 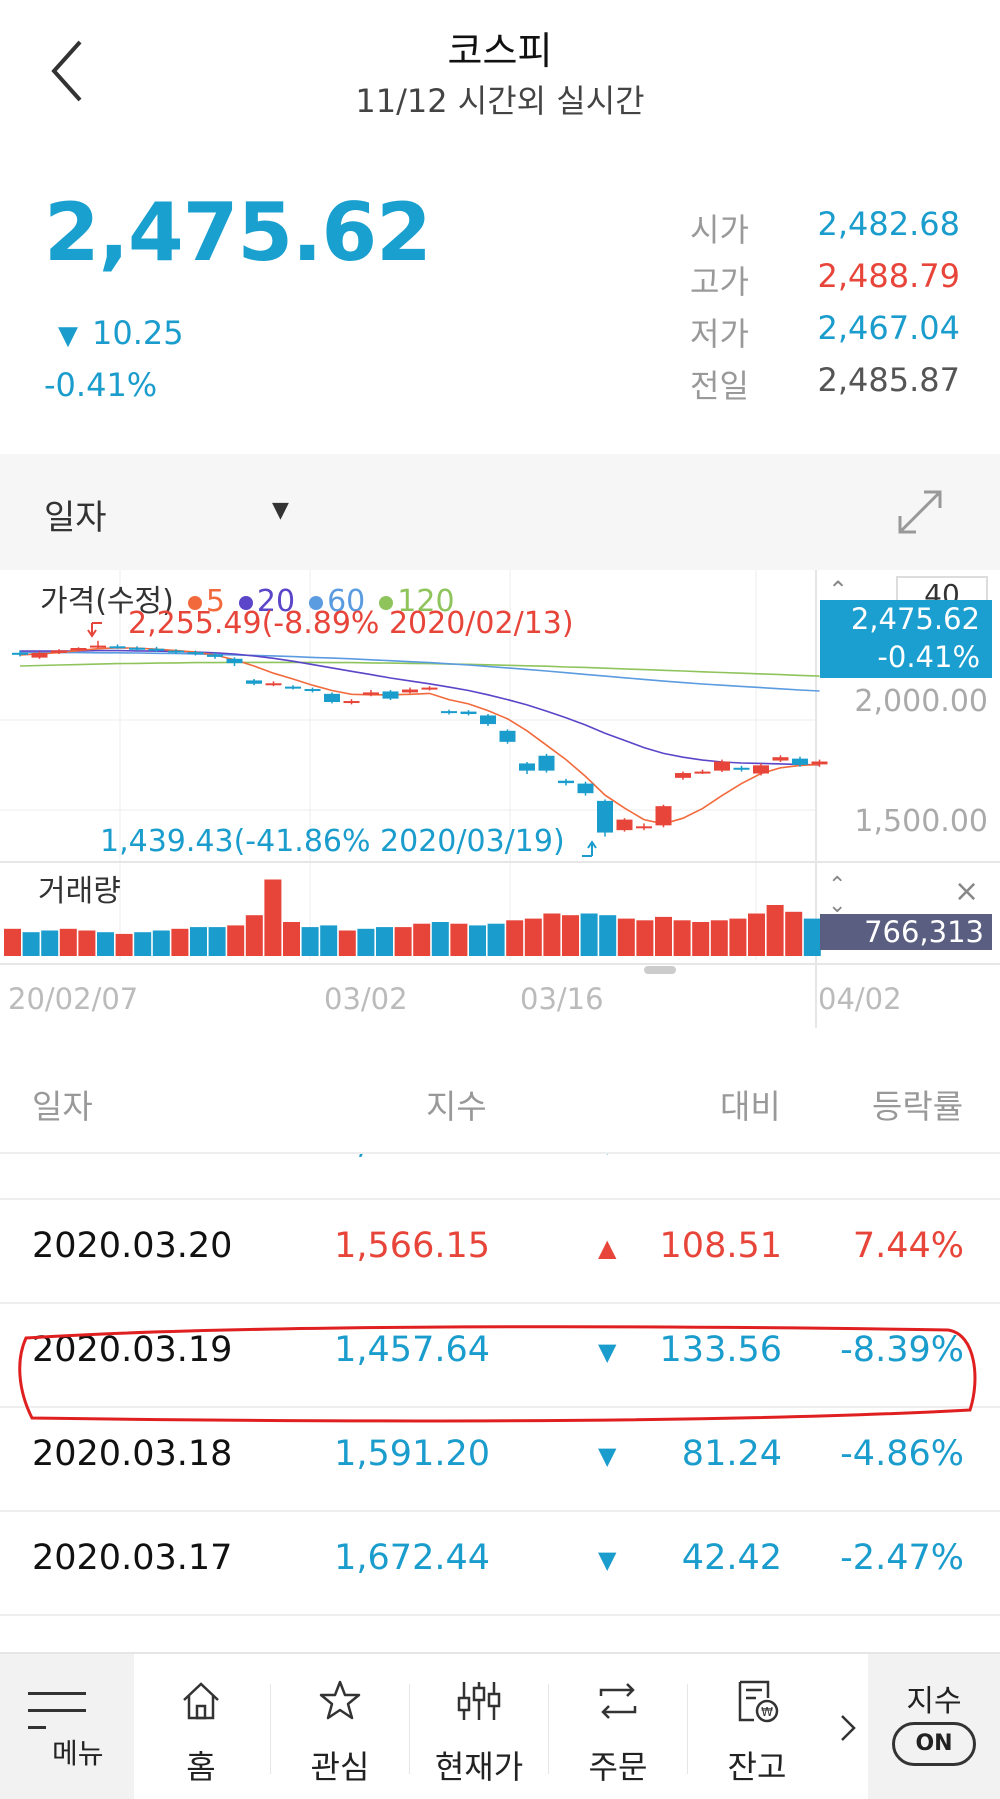 I want to click on menu-label: 메뉴, so click(x=78, y=1753).